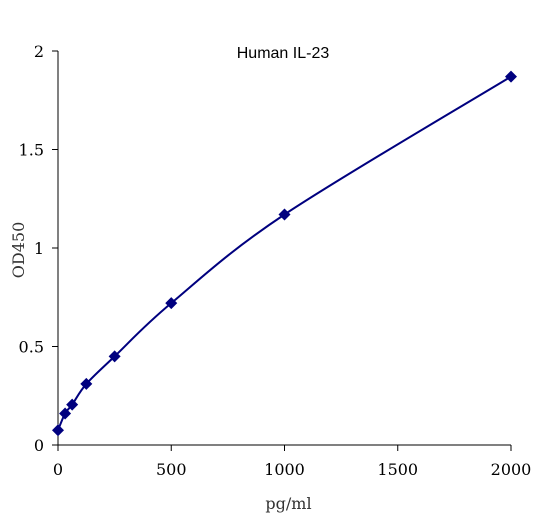  I want to click on y-tick-label: 0.5, so click(31, 347).